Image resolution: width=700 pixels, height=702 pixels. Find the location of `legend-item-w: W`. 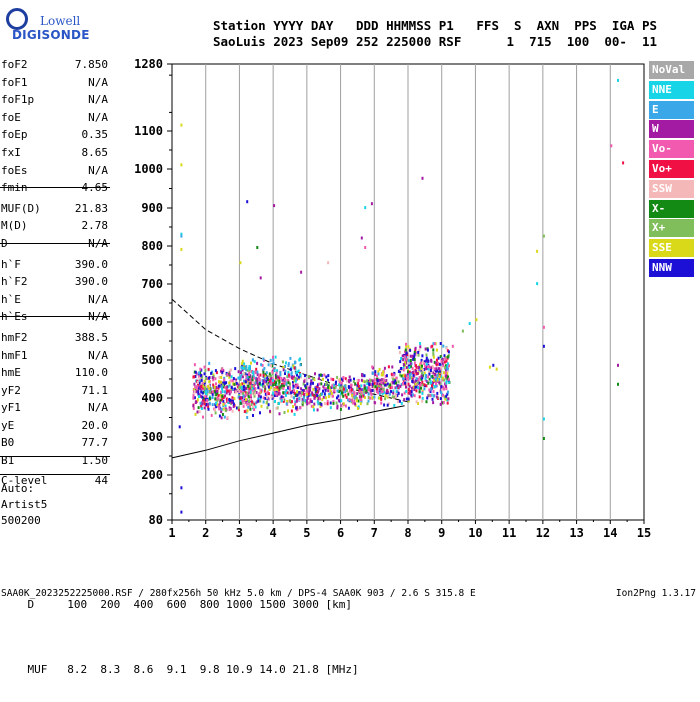

legend-item-w: W is located at coordinates (671, 129).